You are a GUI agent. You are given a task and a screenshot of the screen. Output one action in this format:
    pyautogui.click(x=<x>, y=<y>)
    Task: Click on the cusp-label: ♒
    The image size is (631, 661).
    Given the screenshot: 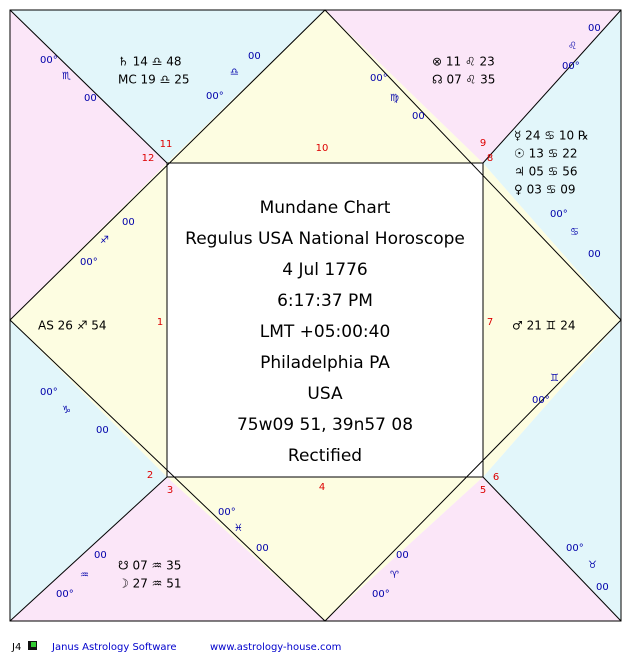 What is the action you would take?
    pyautogui.click(x=84, y=575)
    